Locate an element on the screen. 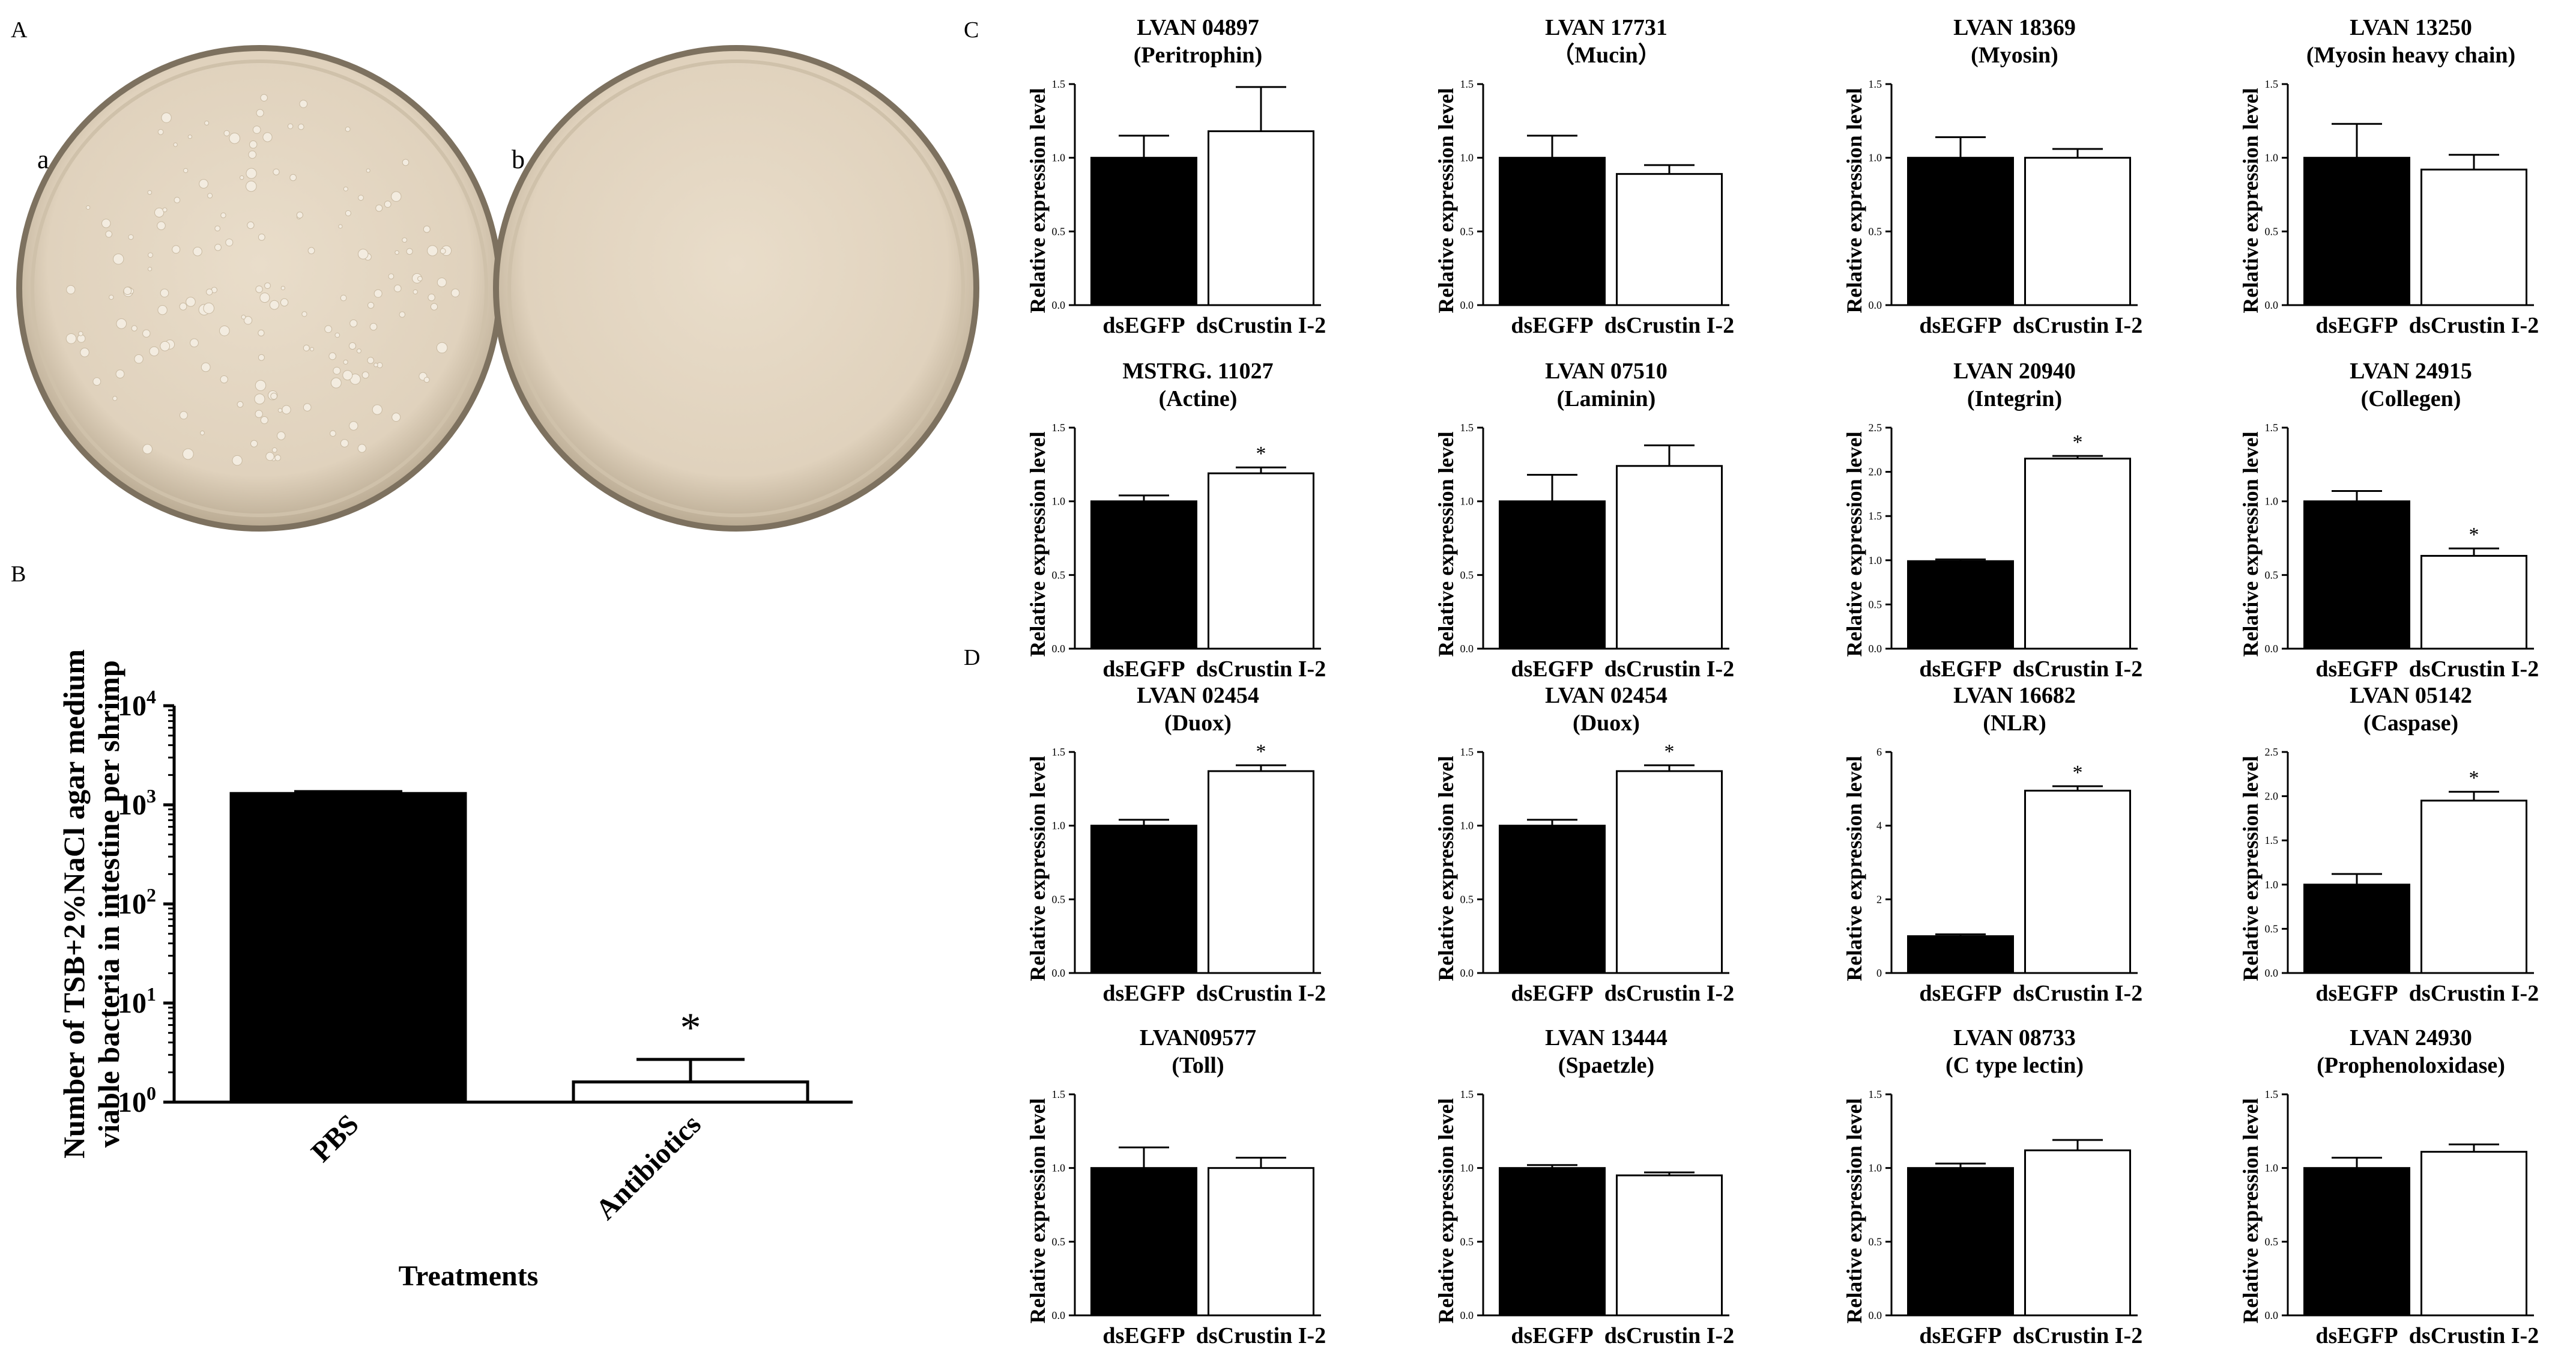  plate-b is located at coordinates (736, 289).